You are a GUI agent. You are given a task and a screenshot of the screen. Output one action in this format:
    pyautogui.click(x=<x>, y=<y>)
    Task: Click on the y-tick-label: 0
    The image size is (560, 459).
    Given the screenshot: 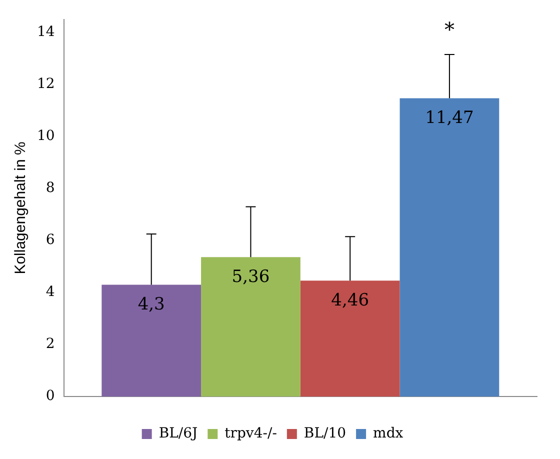 What is the action you would take?
    pyautogui.click(x=50, y=396)
    